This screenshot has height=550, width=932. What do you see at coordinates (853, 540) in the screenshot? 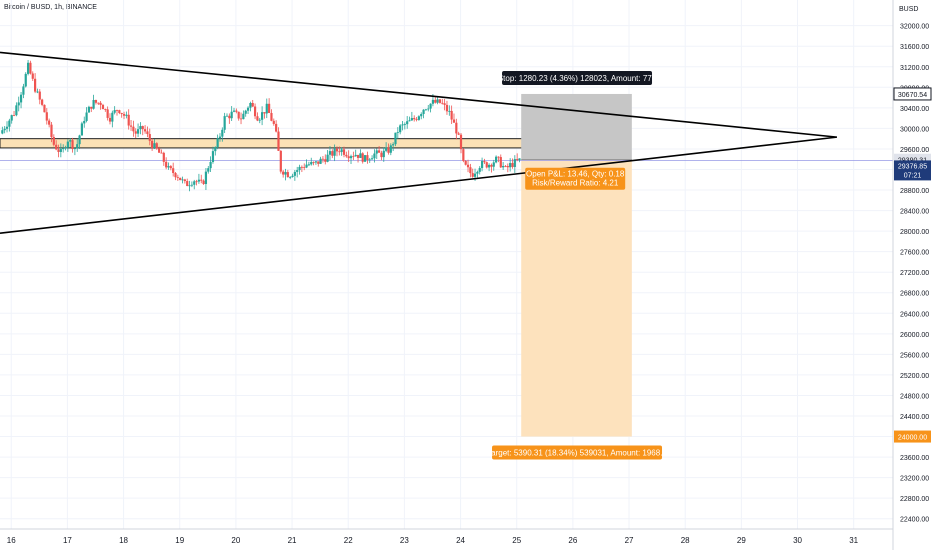
I see `x-tick-label: 31` at bounding box center [853, 540].